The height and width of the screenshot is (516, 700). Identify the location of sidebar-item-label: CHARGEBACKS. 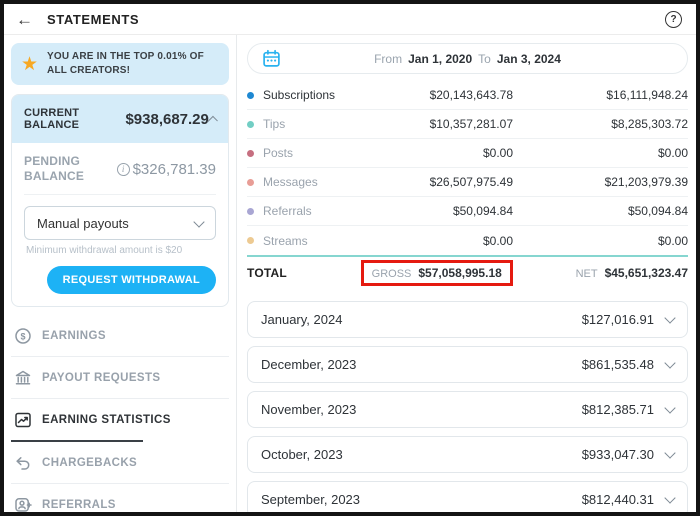
(90, 462).